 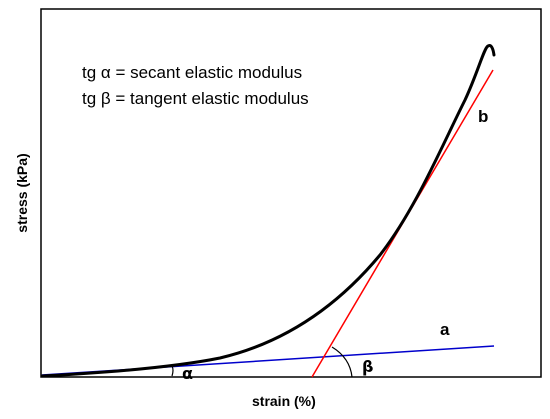 What do you see at coordinates (284, 401) in the screenshot?
I see `x-axis-title: strain (%)` at bounding box center [284, 401].